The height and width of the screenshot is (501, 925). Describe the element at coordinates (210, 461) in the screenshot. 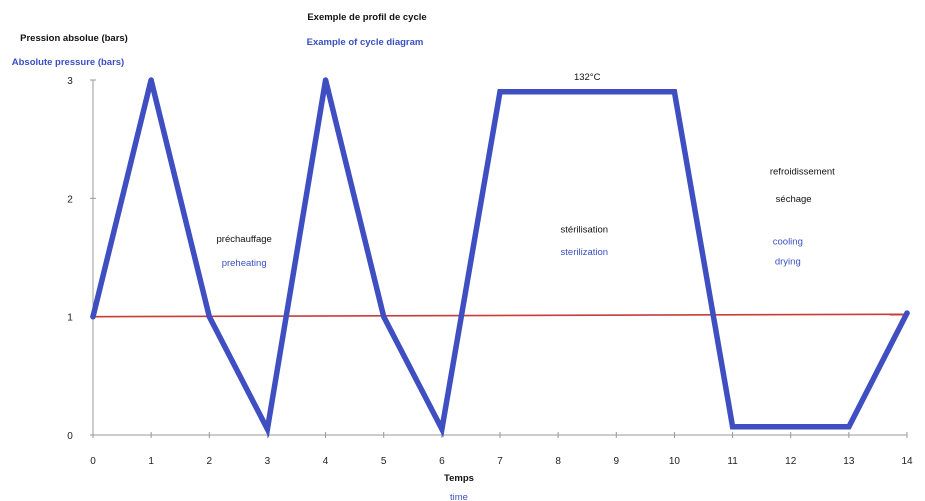

I see `x-tick-label: 2` at that location.